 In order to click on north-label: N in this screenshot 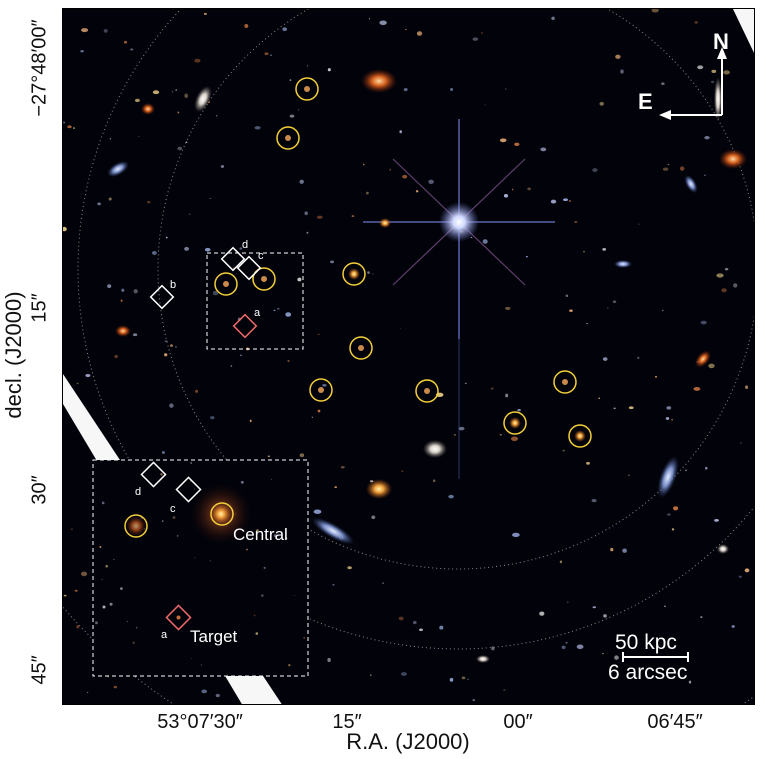, I will do `click(721, 41)`.